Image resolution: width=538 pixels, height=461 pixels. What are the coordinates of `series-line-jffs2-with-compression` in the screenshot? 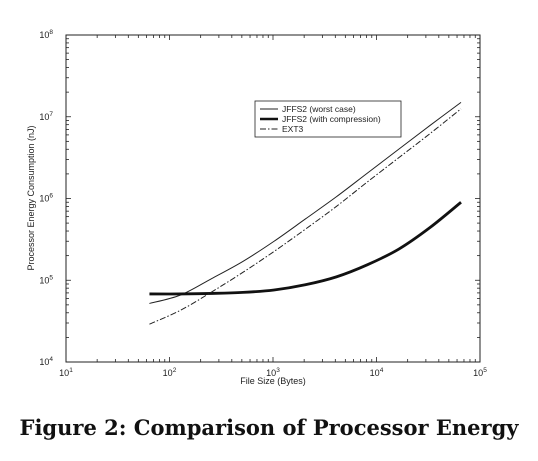 It's located at (305, 248).